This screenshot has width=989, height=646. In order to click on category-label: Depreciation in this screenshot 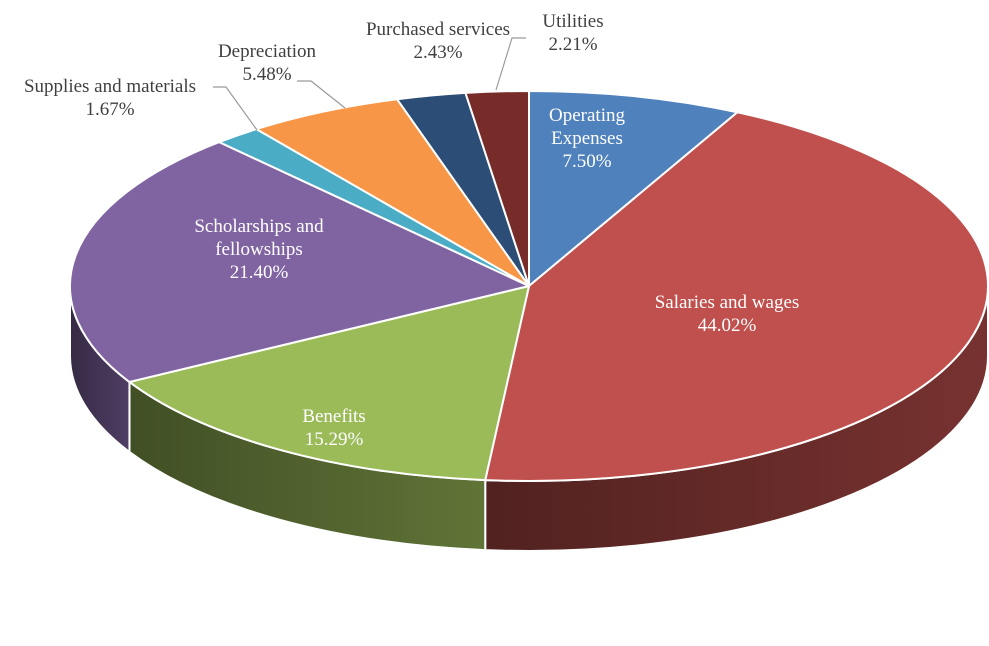, I will do `click(267, 51)`.